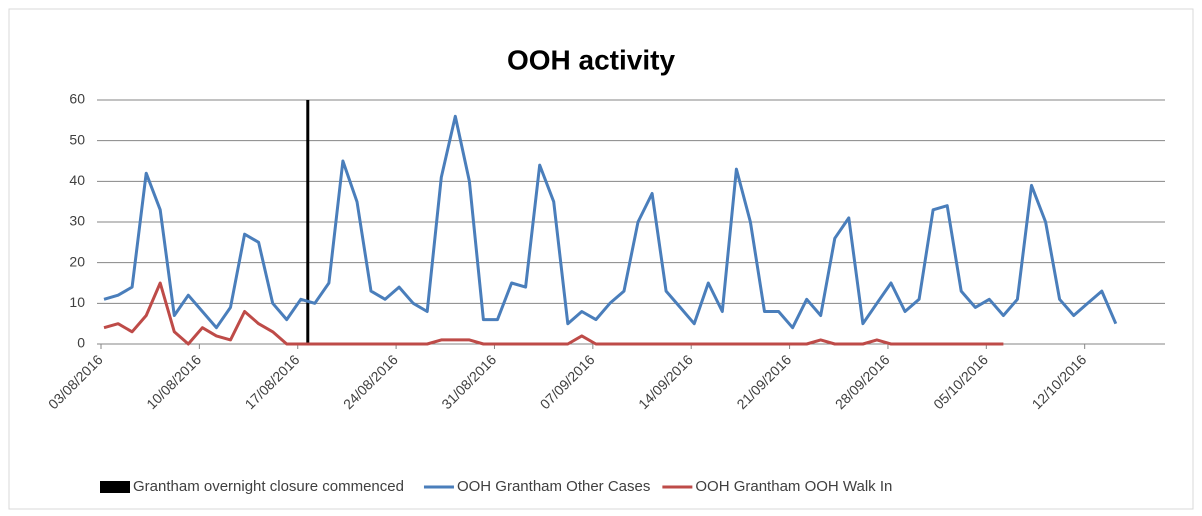 The height and width of the screenshot is (516, 1202). What do you see at coordinates (591, 59) in the screenshot?
I see `chart-title: OOH activity` at bounding box center [591, 59].